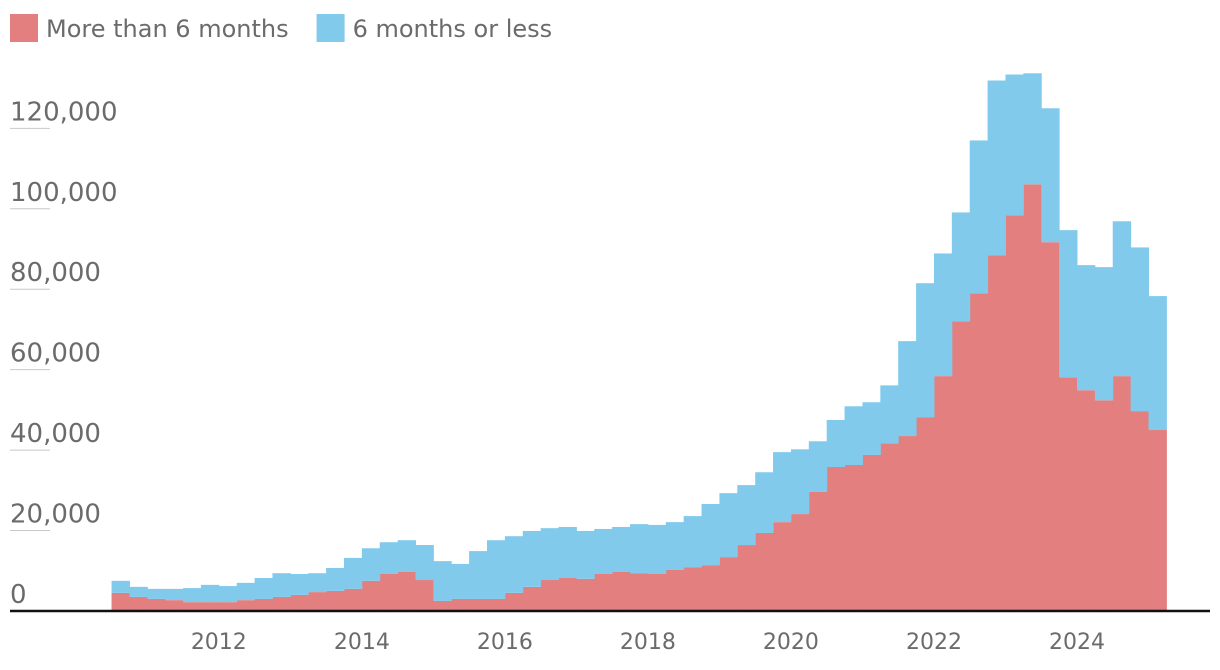 The height and width of the screenshot is (670, 1220). What do you see at coordinates (55, 354) in the screenshot?
I see `y-tick-label: 60,000` at bounding box center [55, 354].